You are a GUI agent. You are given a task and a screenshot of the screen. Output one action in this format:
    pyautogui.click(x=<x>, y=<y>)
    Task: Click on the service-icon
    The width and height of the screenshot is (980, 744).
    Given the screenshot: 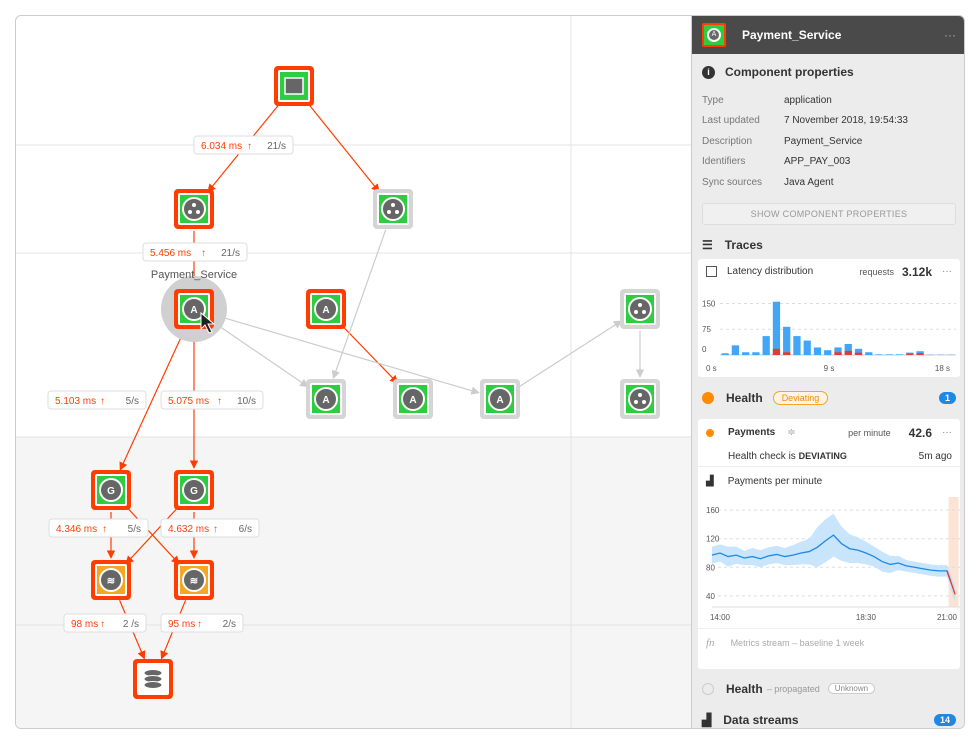 What is the action you would take?
    pyautogui.click(x=194, y=209)
    